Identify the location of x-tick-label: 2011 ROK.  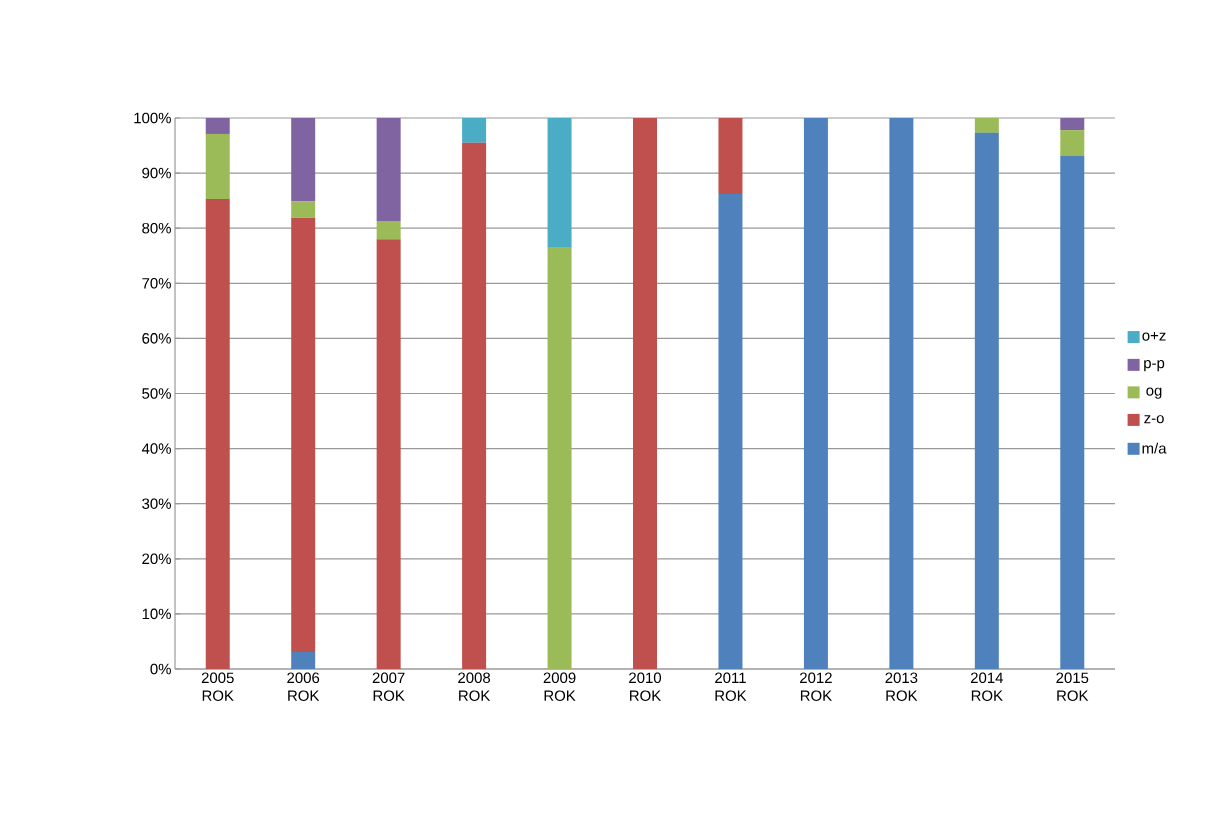
(731, 687).